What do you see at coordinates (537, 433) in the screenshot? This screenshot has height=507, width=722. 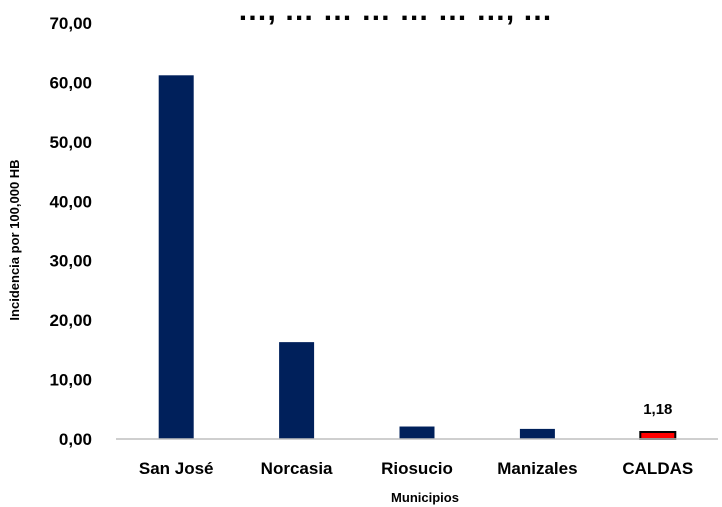 I see `bar-manizales` at bounding box center [537, 433].